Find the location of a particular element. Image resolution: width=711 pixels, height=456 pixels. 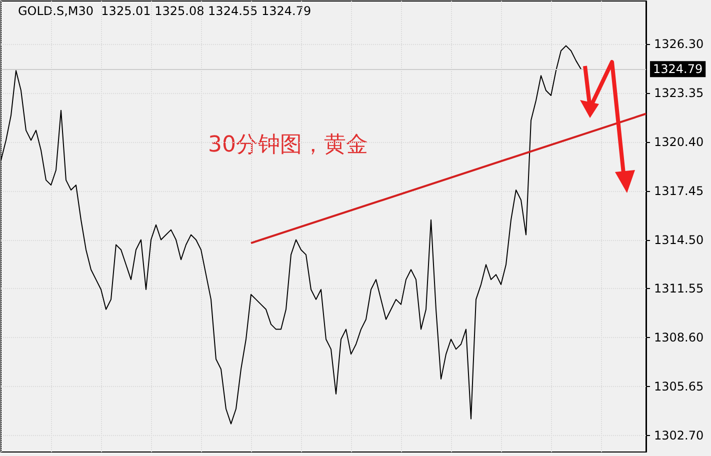

y-tick-label: 1320.40 is located at coordinates (679, 141).